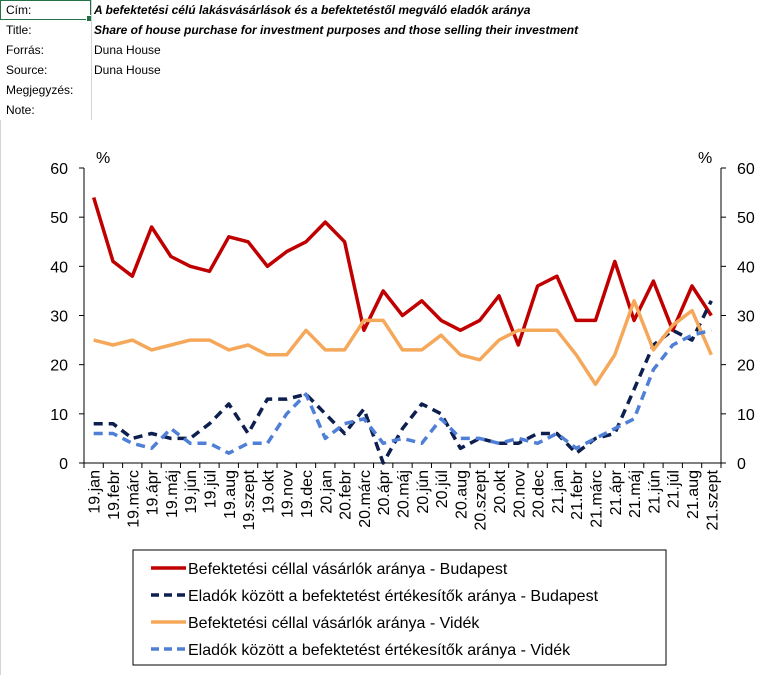 The image size is (784, 675). I want to click on meta-key: Forrás:, so click(25, 50).